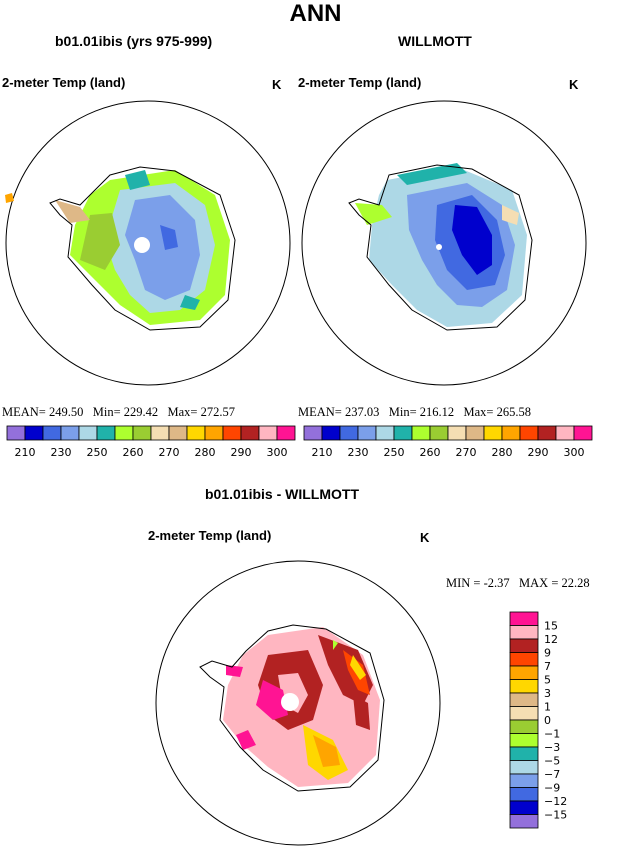 This screenshot has height=855, width=631. Describe the element at coordinates (555, 815) in the screenshot. I see `diff-colorbar-tick-label: −15` at that location.